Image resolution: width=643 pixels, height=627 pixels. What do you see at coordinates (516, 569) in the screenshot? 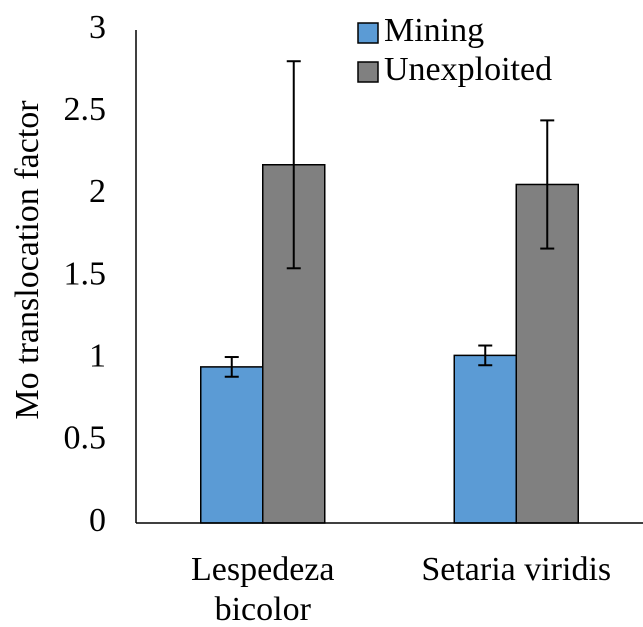
I see `x-tick-label: Setaria viridis` at bounding box center [516, 569].